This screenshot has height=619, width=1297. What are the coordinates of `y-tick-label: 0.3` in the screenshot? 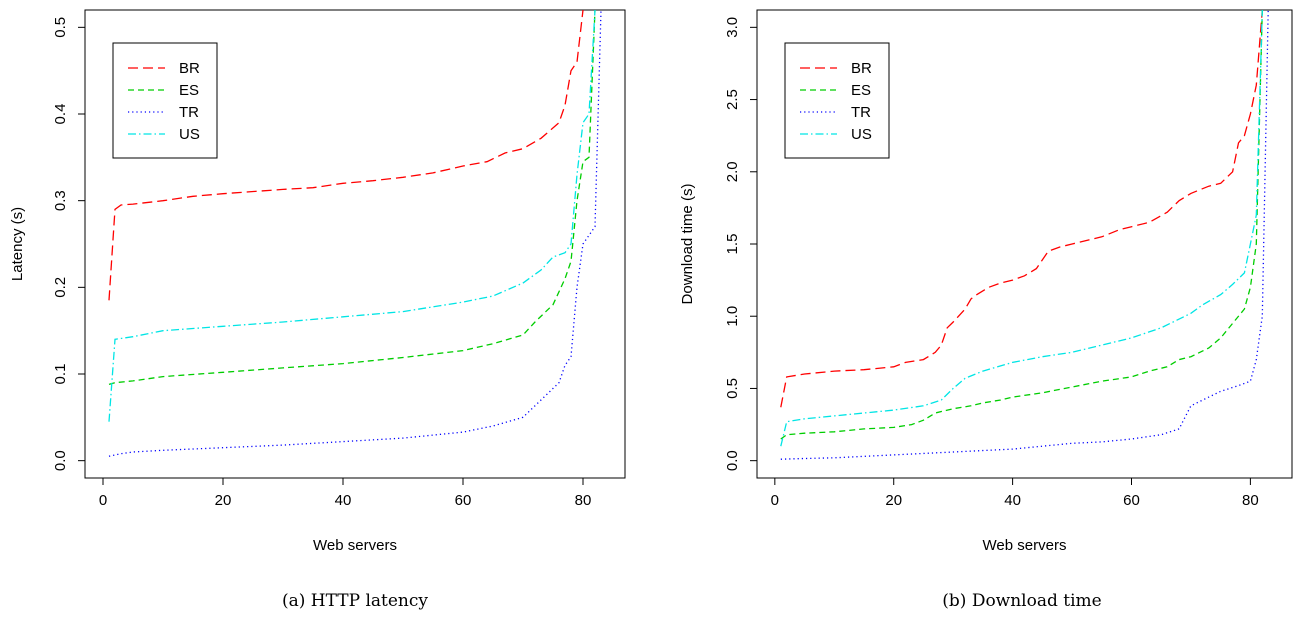 It's located at (60, 200).